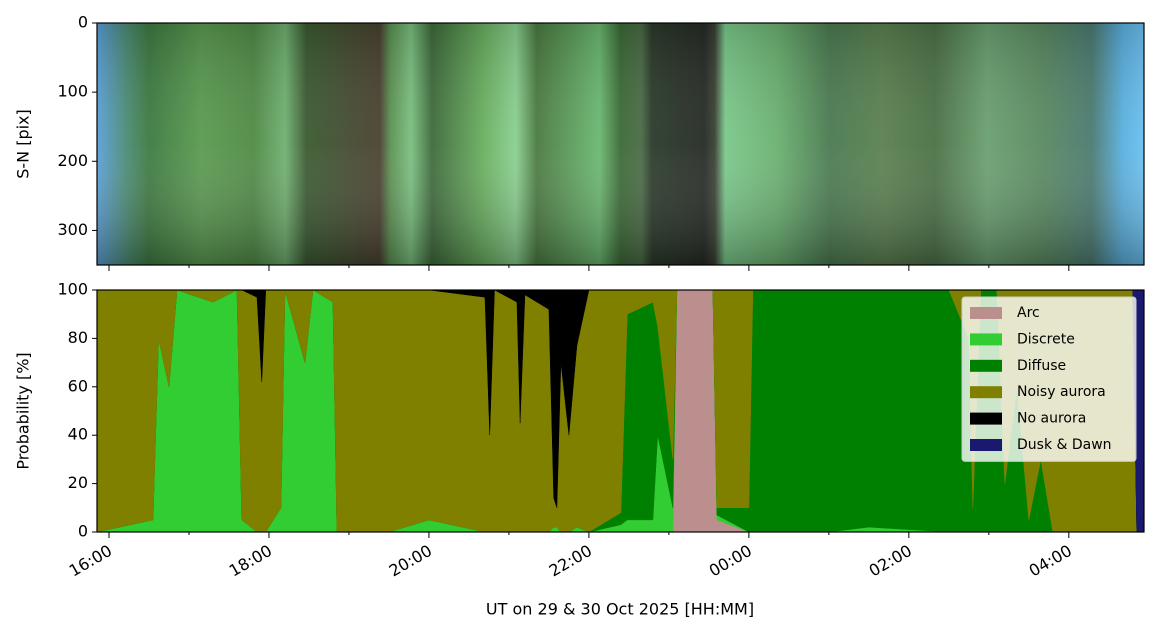 This screenshot has height=642, width=1158. What do you see at coordinates (1046, 339) in the screenshot?
I see `legend-label: Discrete` at bounding box center [1046, 339].